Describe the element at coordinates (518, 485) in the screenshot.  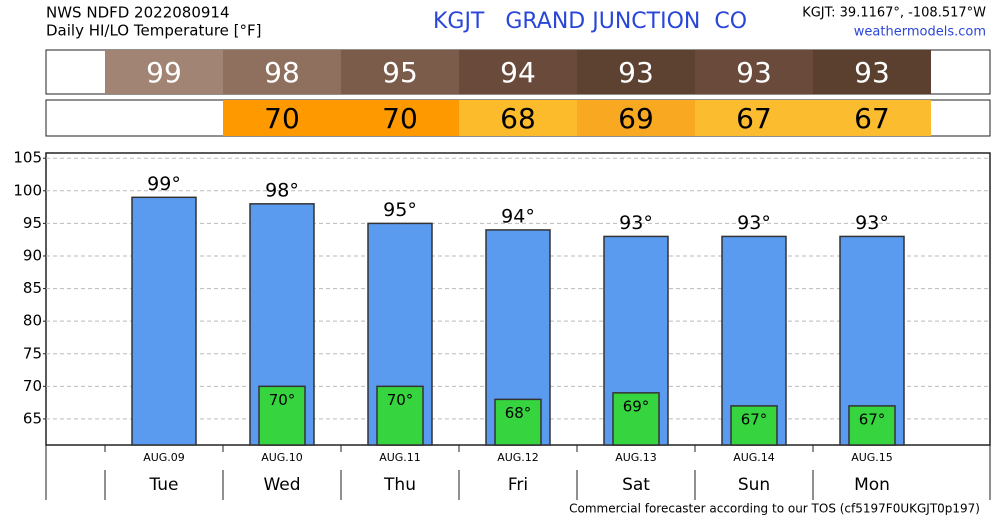
I see `day-label: Fri` at that location.